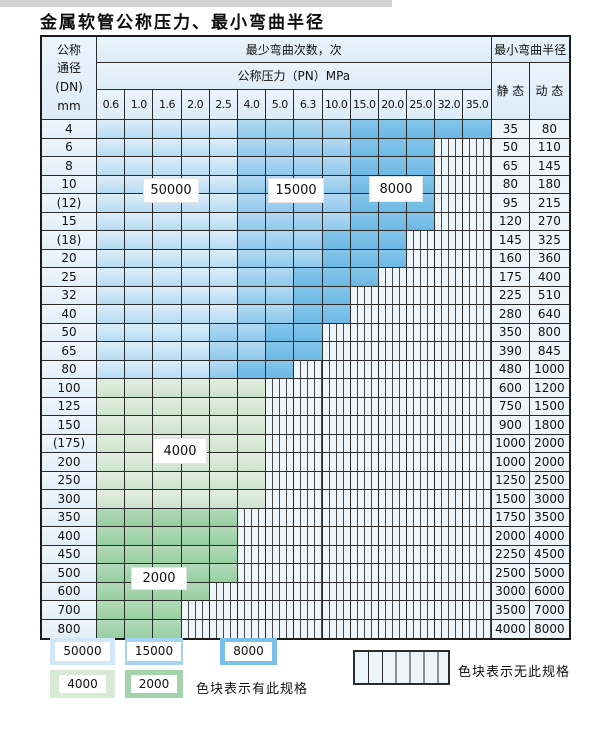 The image size is (600, 743). What do you see at coordinates (549, 221) in the screenshot?
I see `dynamic-value: 270` at bounding box center [549, 221].